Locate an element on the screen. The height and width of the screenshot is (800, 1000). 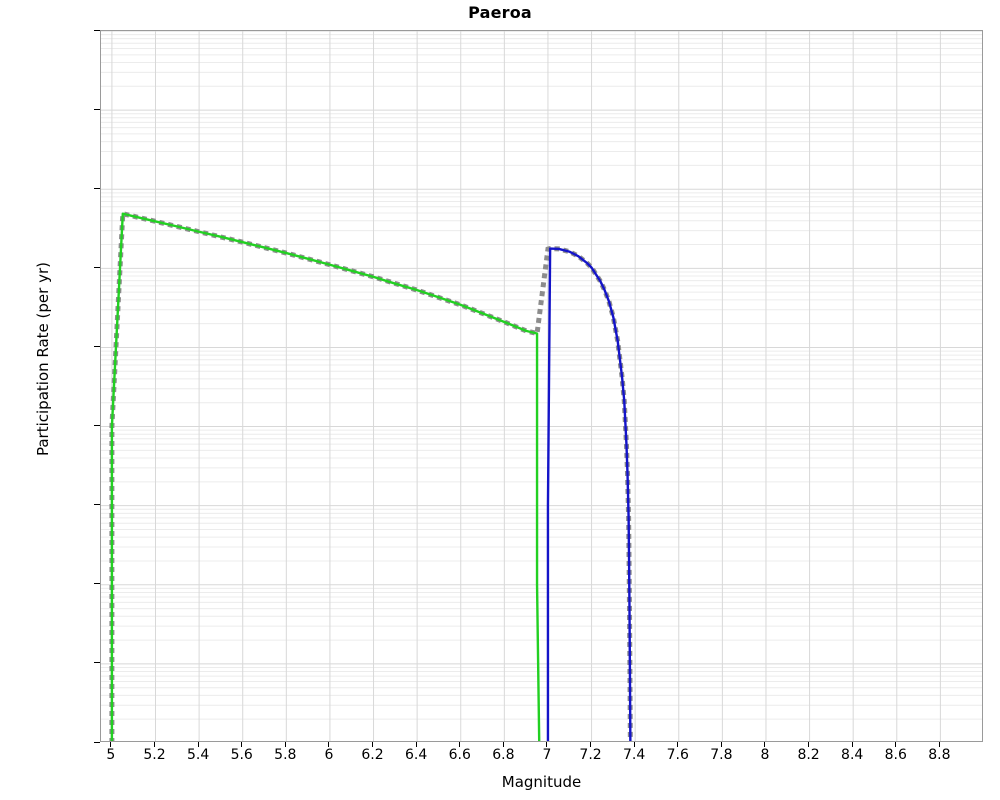
x-axis-label: Magnitude is located at coordinates (541, 782).